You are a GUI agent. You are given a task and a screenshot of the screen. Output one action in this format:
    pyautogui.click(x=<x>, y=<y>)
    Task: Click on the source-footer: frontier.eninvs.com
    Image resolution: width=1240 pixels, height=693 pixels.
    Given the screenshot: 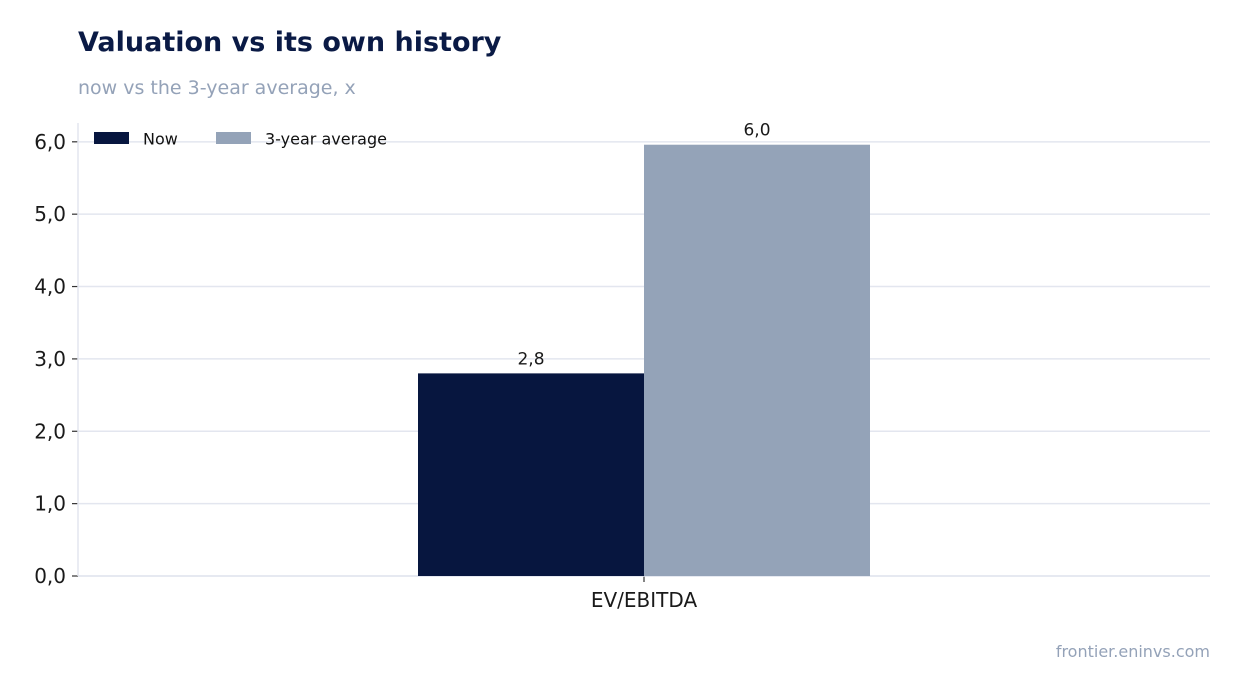 What is the action you would take?
    pyautogui.click(x=1132, y=651)
    